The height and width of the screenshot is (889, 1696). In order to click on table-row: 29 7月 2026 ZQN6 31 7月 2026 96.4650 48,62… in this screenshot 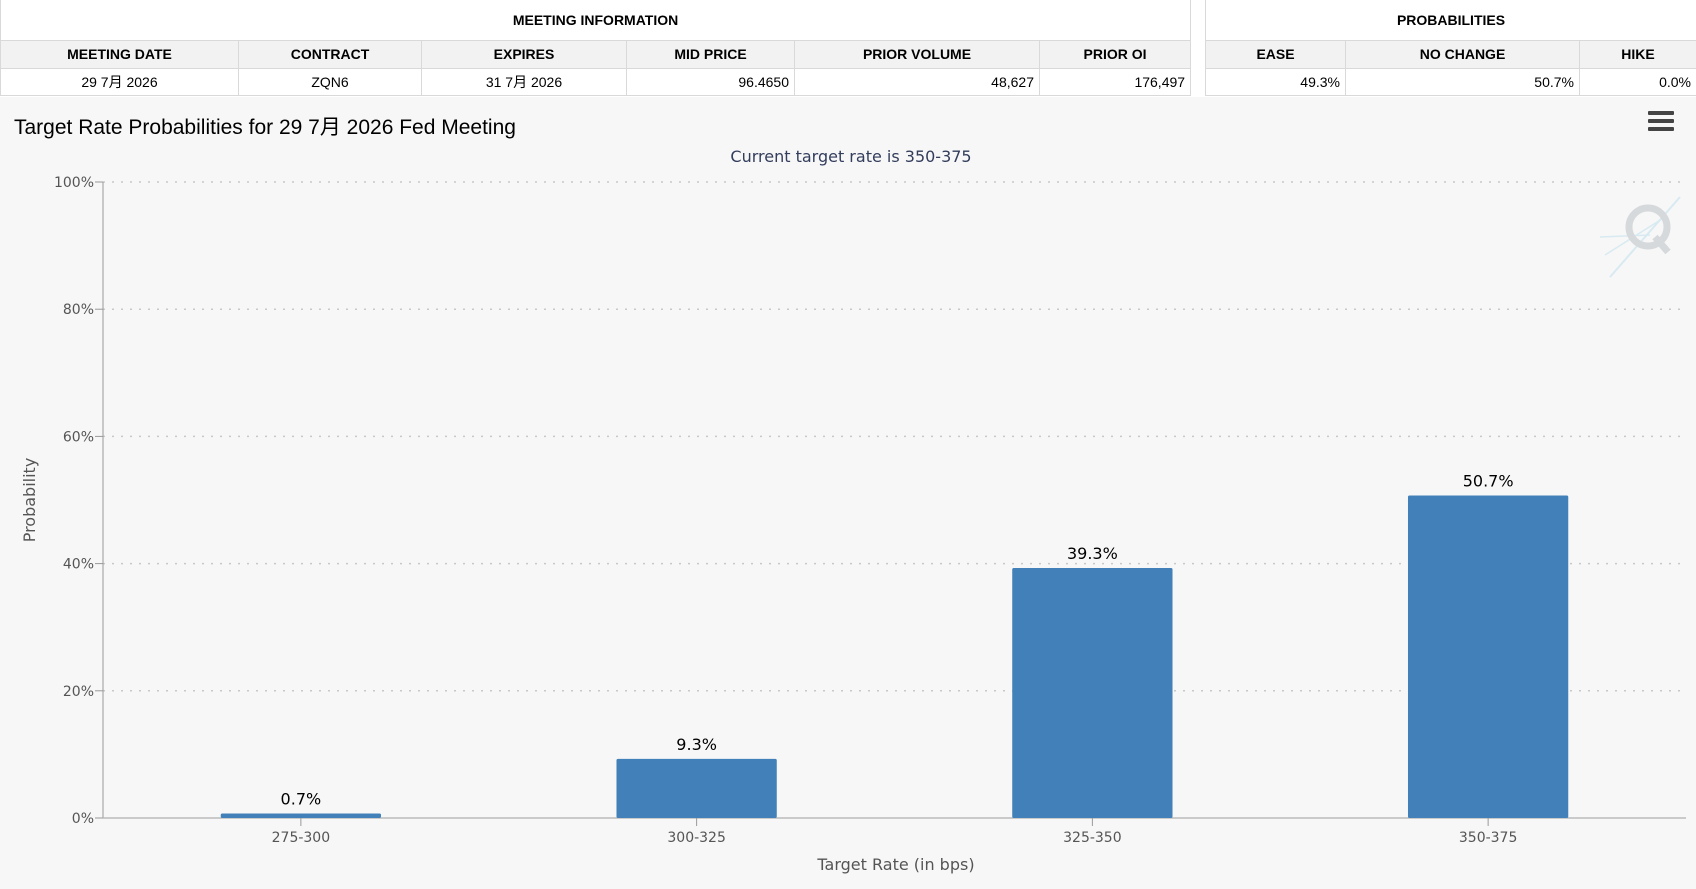, I will do `click(596, 81)`.